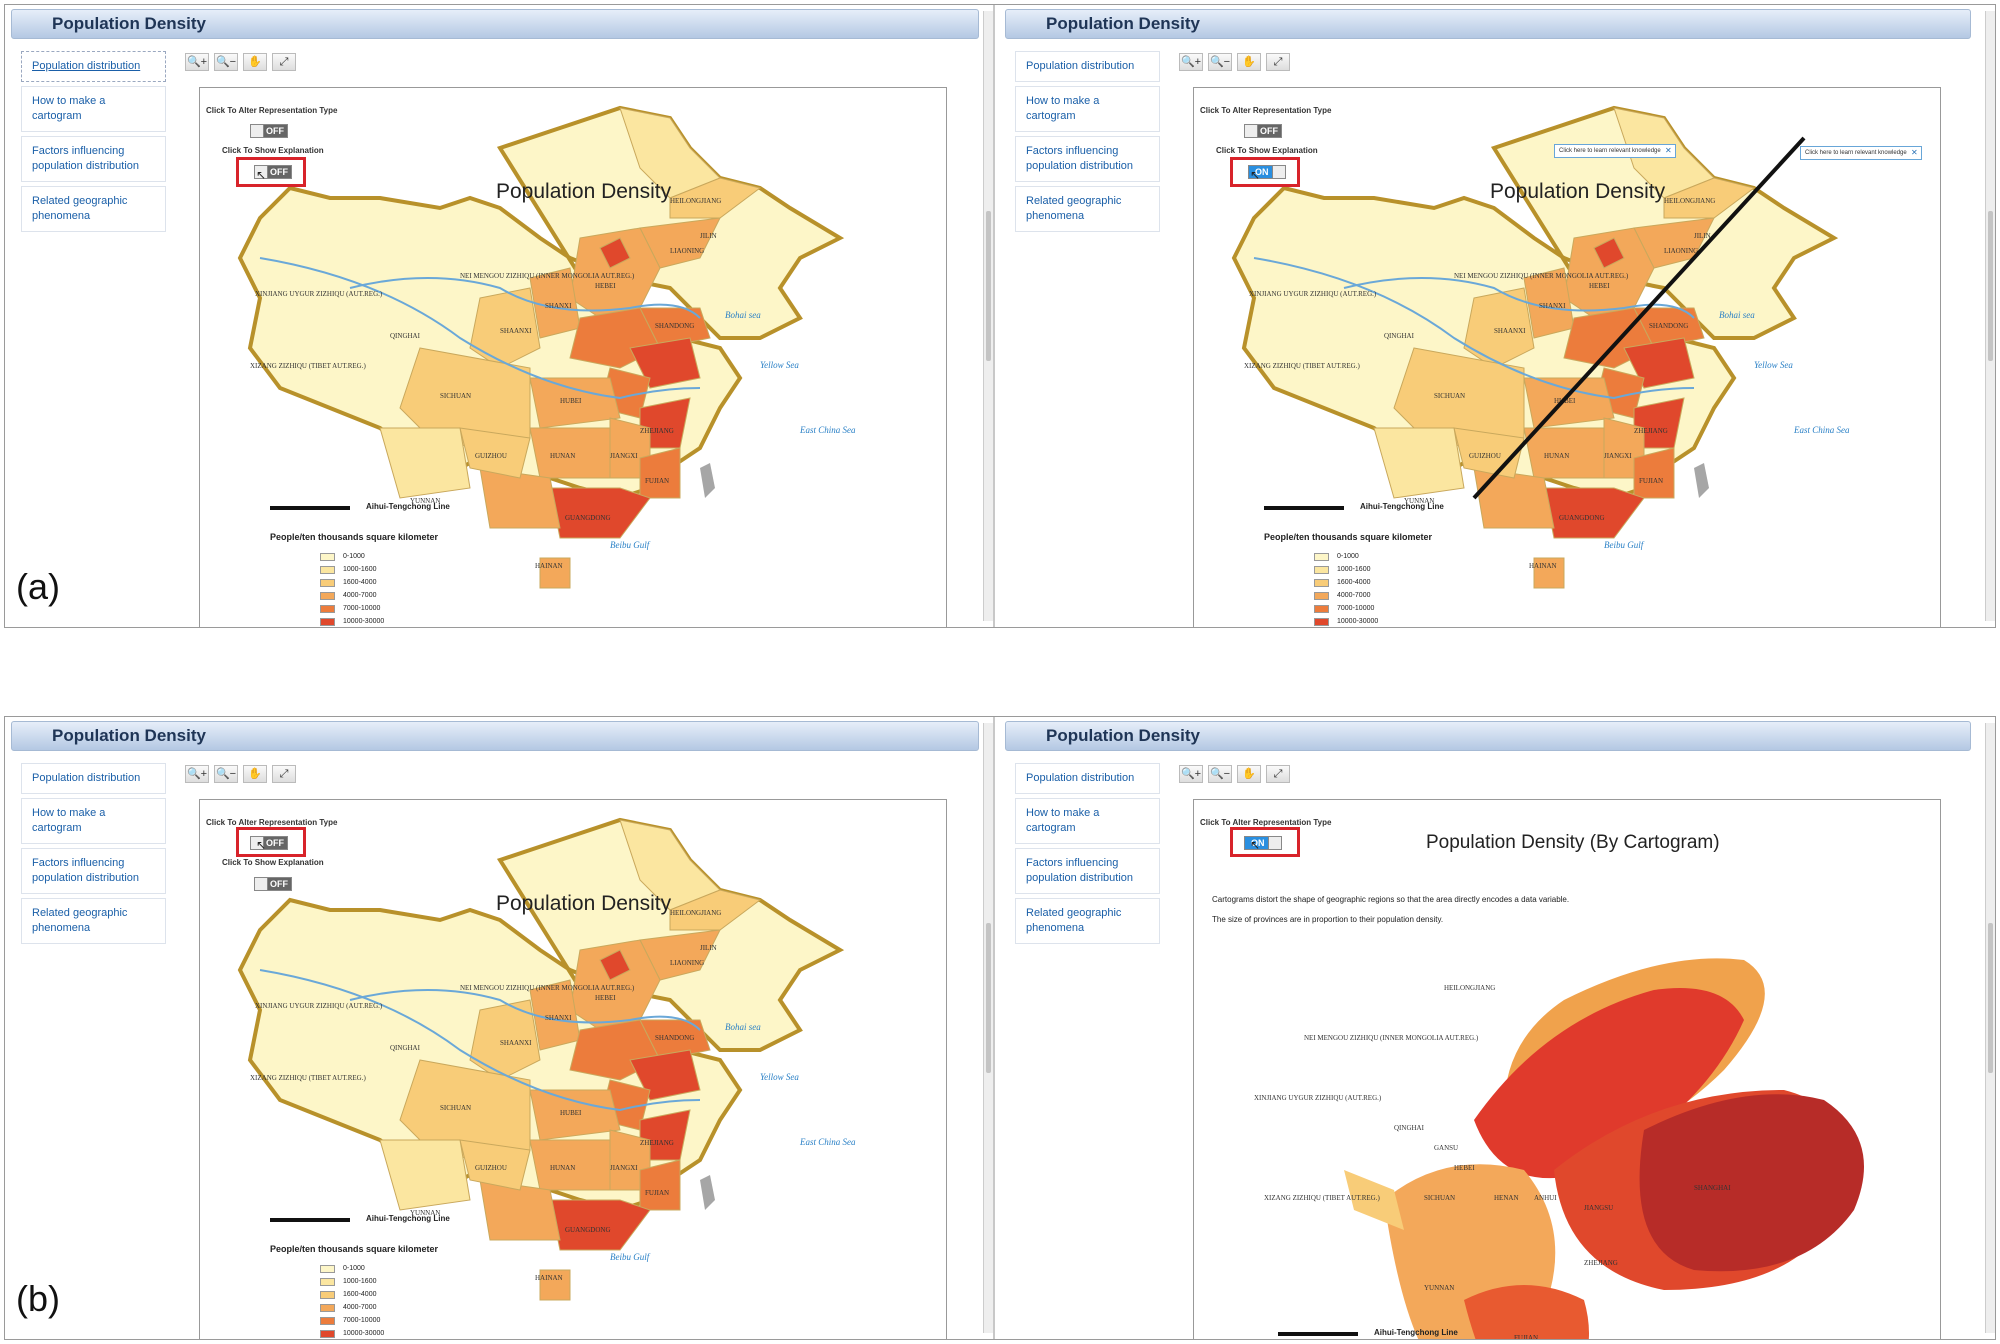 Image resolution: width=2000 pixels, height=1344 pixels. Describe the element at coordinates (1654, 473) in the screenshot. I see `province-fujian` at that location.